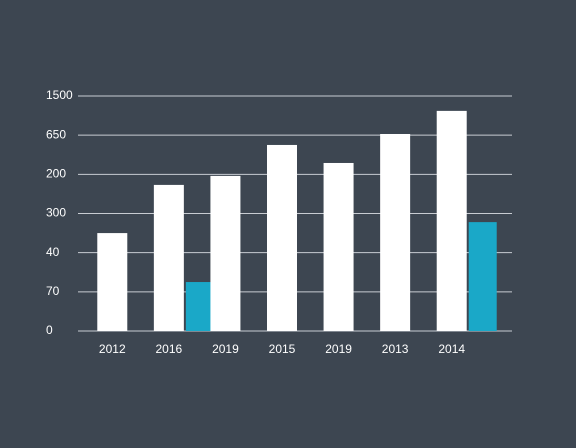 The image size is (576, 448). What do you see at coordinates (56, 134) in the screenshot?
I see `y-tick-label: 650` at bounding box center [56, 134].